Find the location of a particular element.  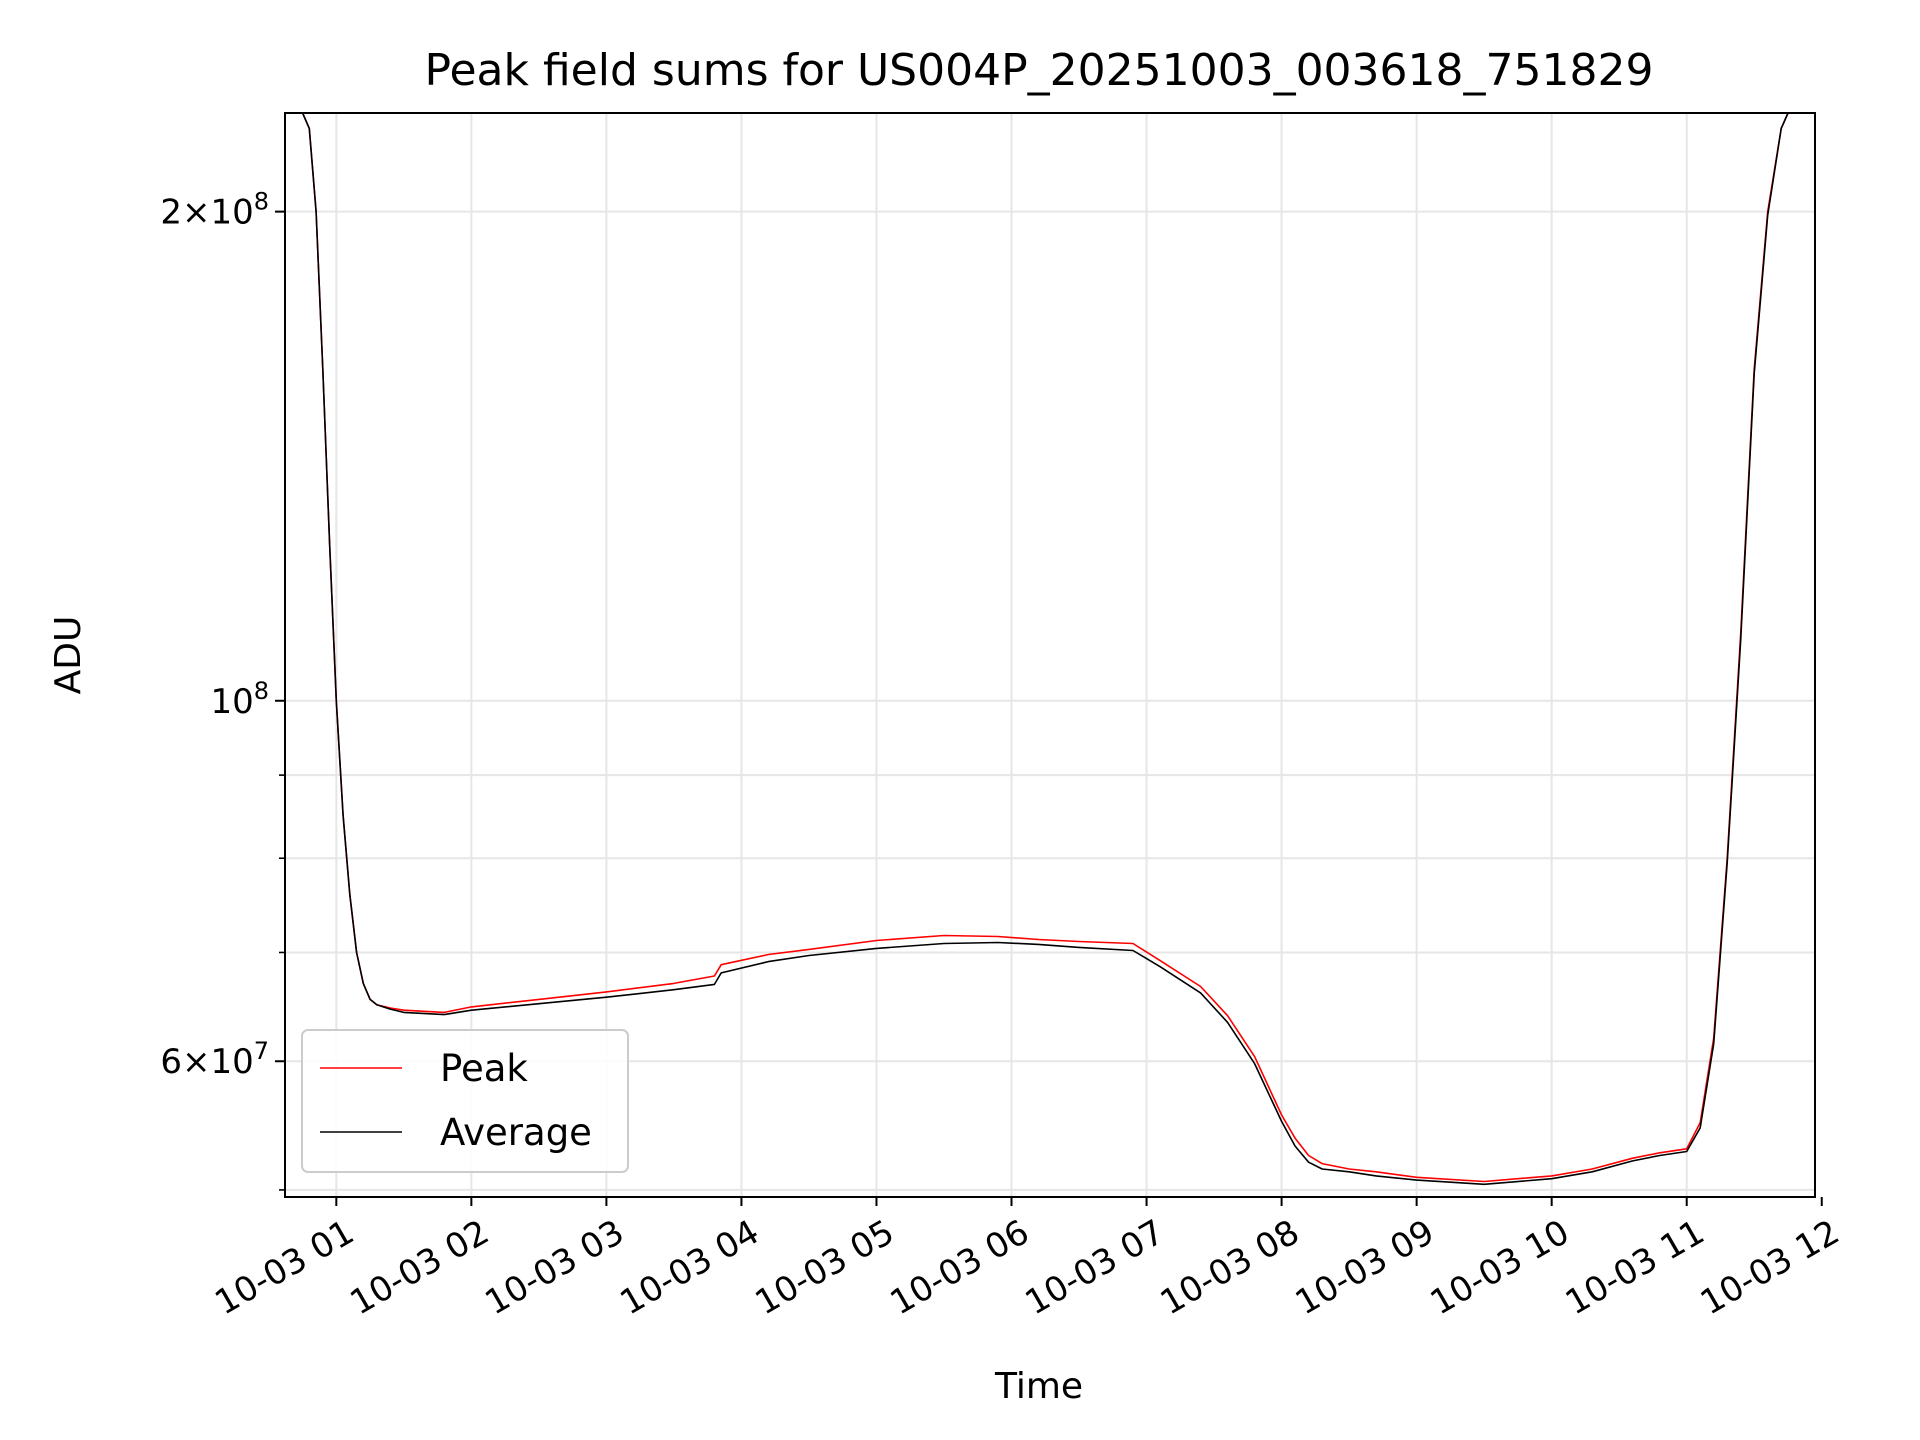

y-axis-label: ADU is located at coordinates (68, 655).